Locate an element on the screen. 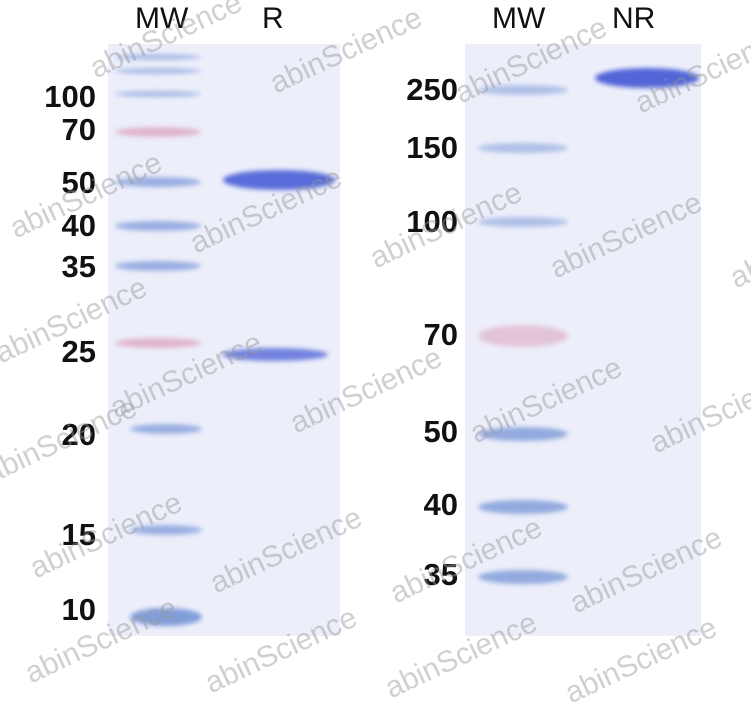  mw-label-right-150: 150 is located at coordinates (432, 147).